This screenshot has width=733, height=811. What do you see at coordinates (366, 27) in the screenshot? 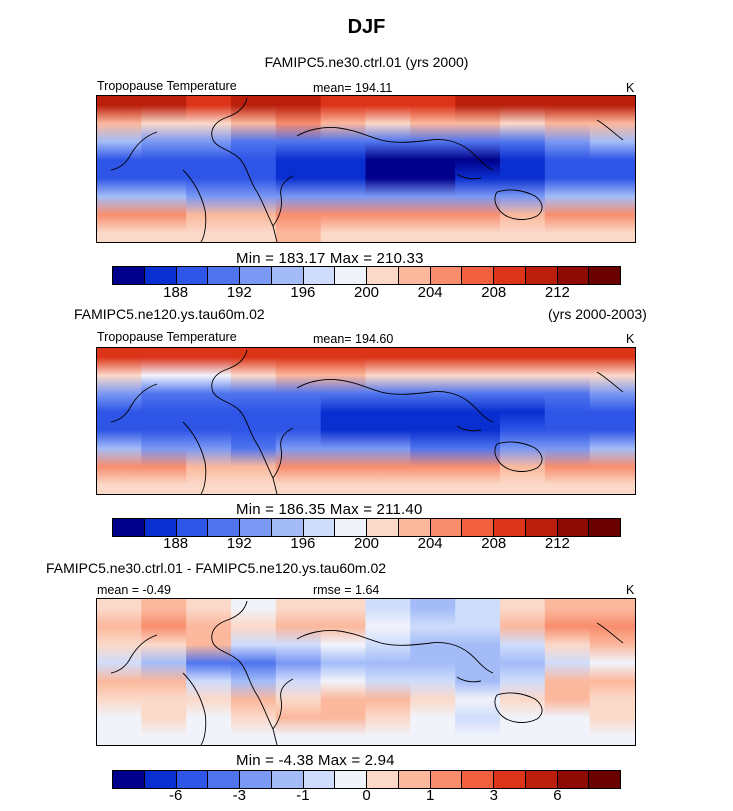
I see `page-title: DJF` at bounding box center [366, 27].